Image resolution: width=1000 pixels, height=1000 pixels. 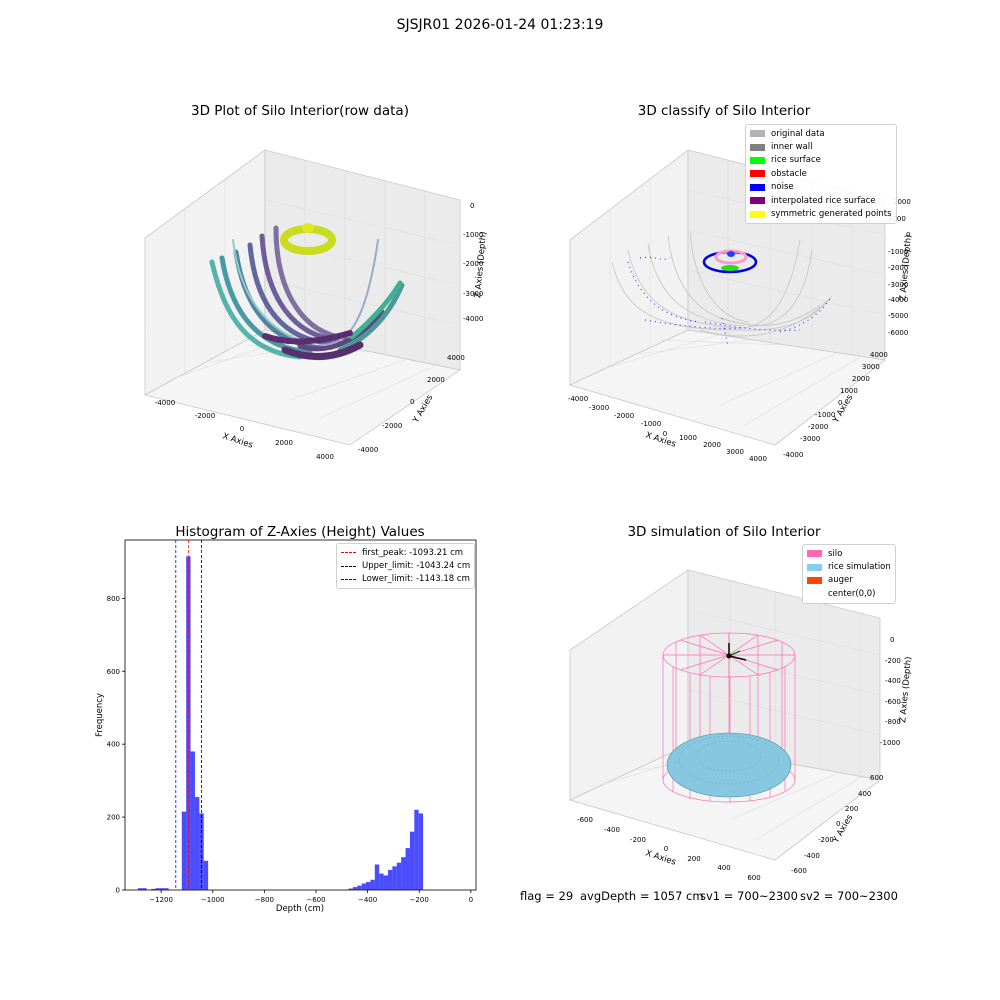 What do you see at coordinates (736, 652) in the screenshot?
I see `auger-marker` at bounding box center [736, 652].